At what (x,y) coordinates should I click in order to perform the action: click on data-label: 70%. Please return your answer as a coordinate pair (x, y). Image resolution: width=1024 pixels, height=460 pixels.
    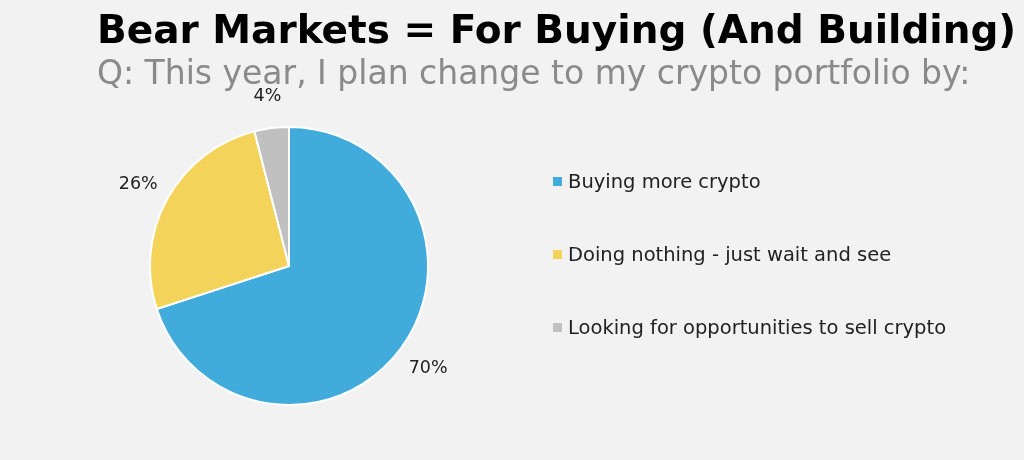
    Looking at the image, I should click on (428, 367).